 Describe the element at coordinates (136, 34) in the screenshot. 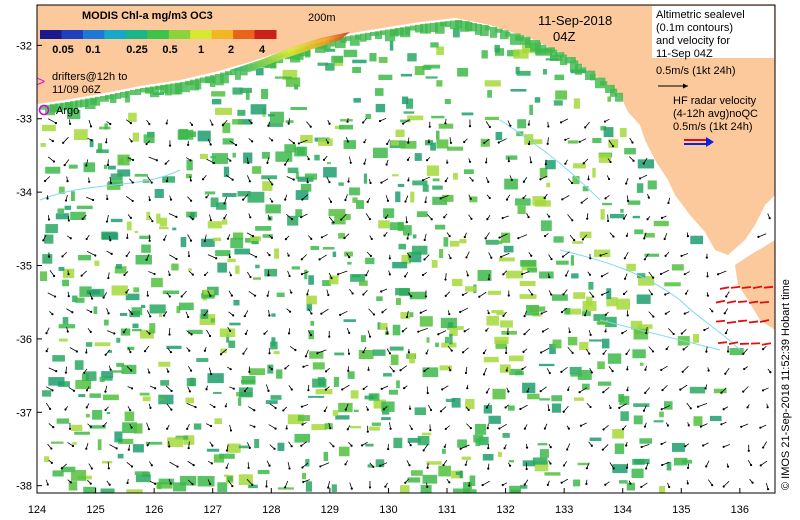

I see `colorbar-swatch` at that location.